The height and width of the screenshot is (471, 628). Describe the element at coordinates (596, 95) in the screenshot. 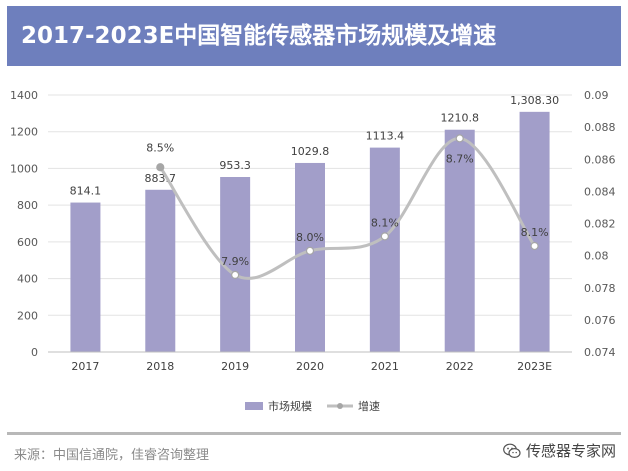

I see `y-right-tick-label: 0.09` at that location.